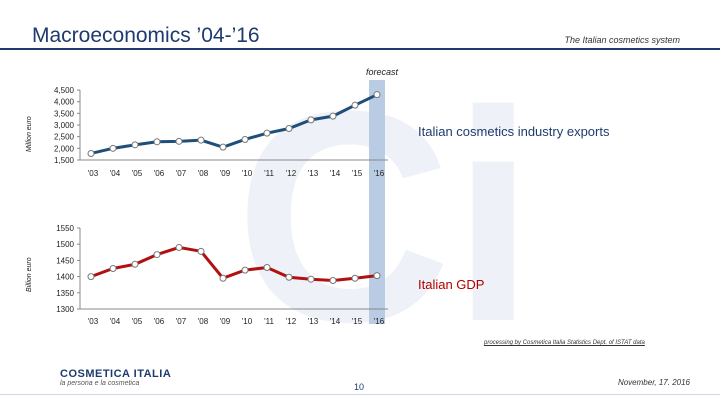  I want to click on gdp-x-tick-label: '14, so click(335, 321).